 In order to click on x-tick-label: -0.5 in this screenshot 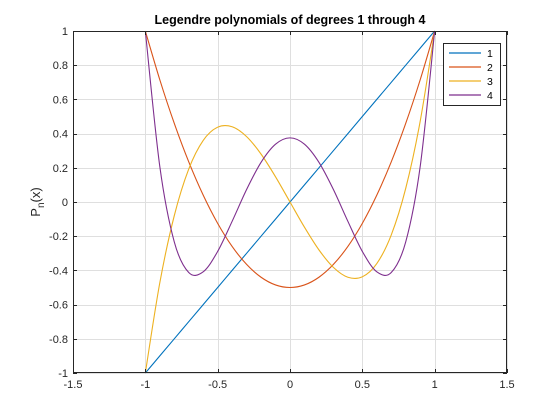, I will do `click(217, 385)`.